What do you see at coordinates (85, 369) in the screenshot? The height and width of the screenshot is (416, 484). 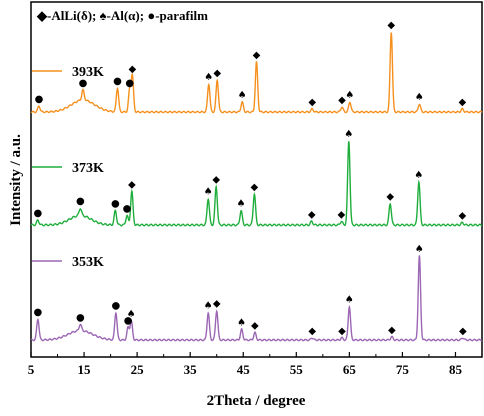 I see `x-tick-label: 15` at bounding box center [85, 369].